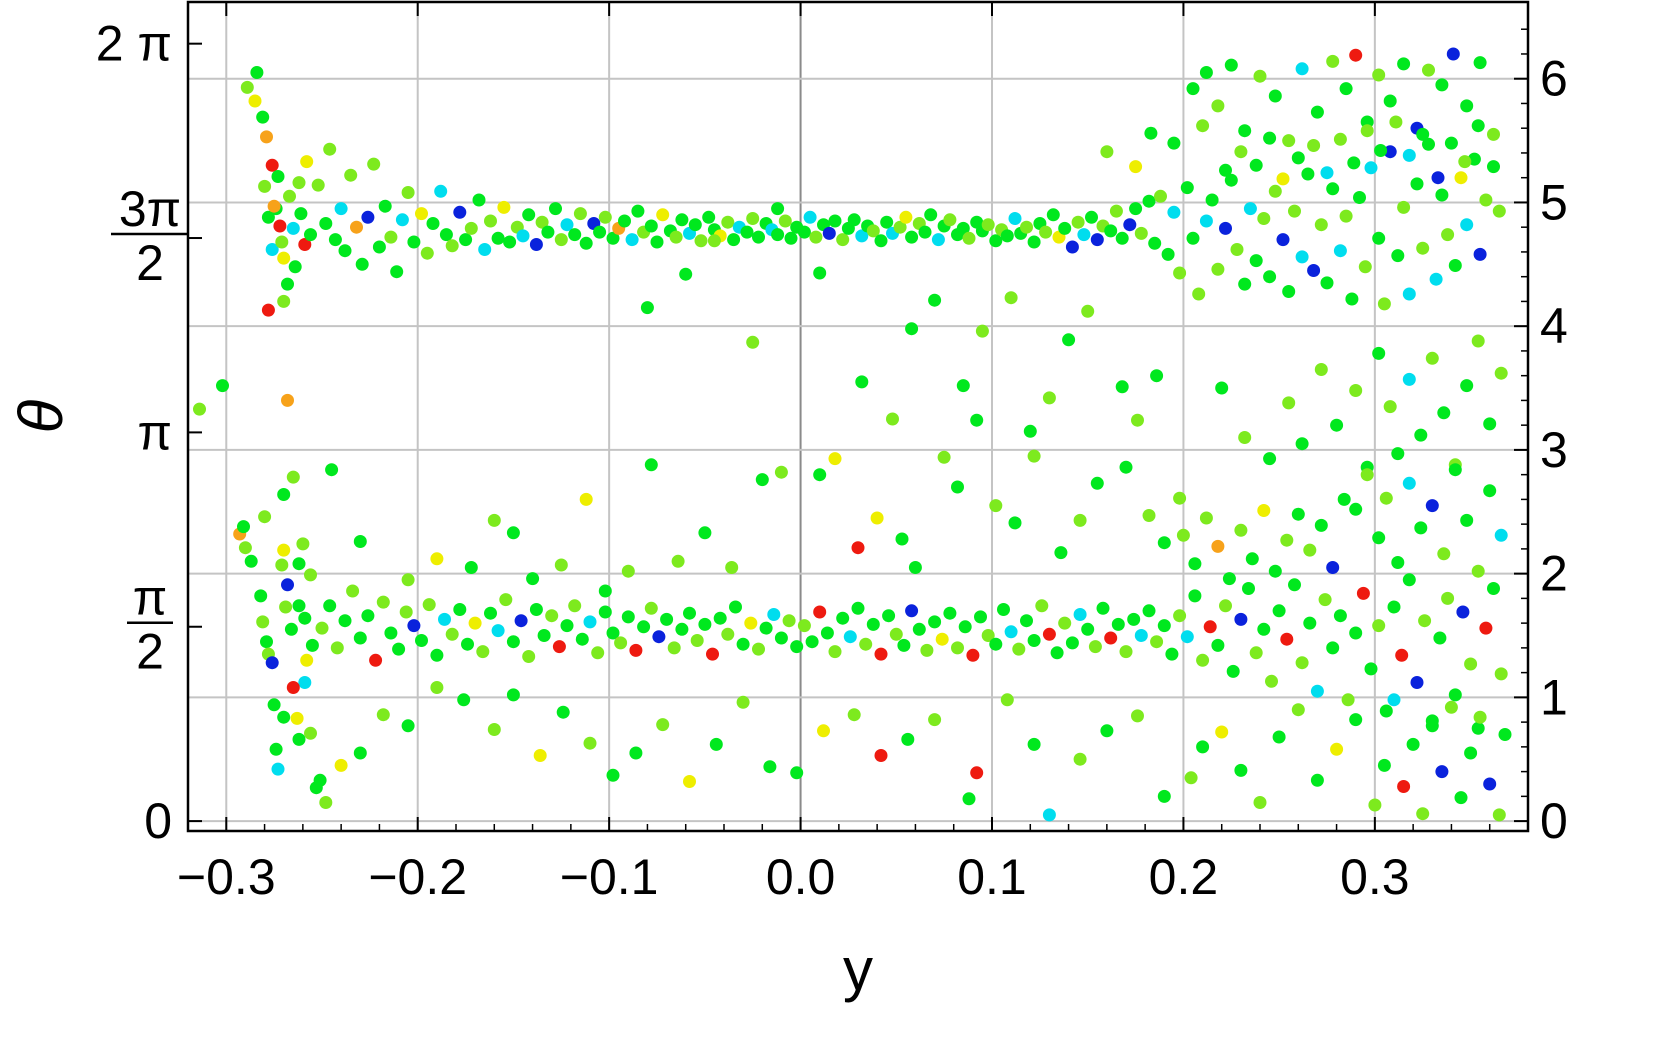  What do you see at coordinates (609, 877) in the screenshot?
I see `x-tick-label: −0.1` at bounding box center [609, 877].